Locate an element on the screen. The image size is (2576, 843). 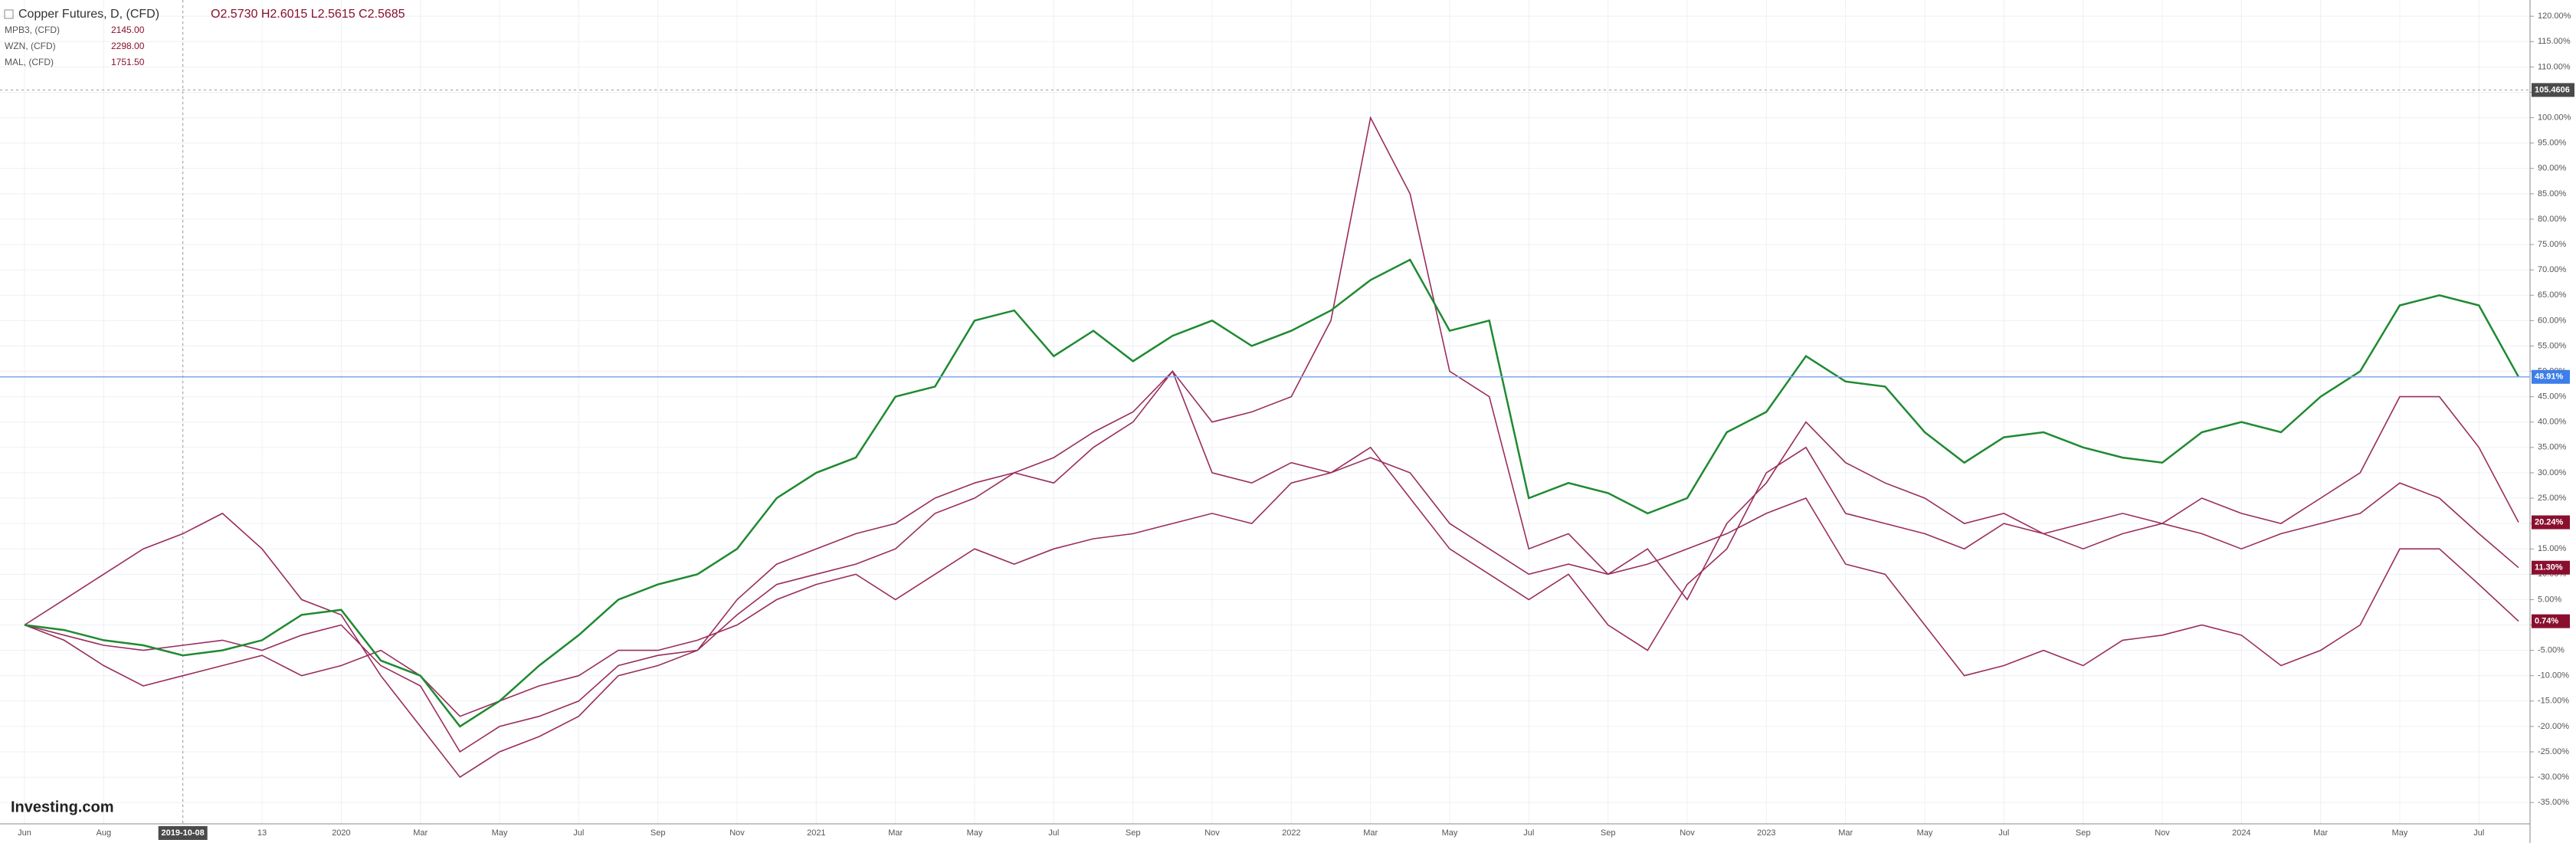
y-tick-label: 55.00% is located at coordinates (2552, 345).